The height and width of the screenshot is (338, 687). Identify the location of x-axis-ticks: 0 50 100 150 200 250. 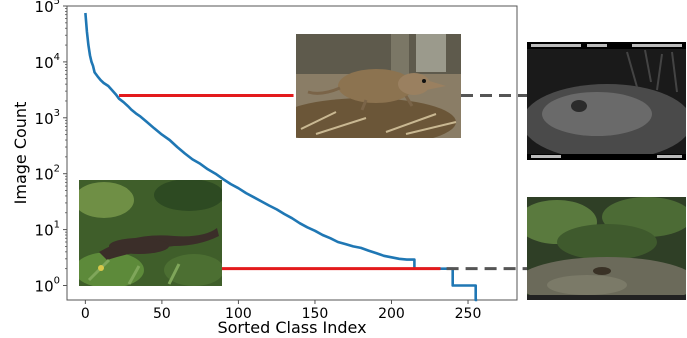
(281, 311).